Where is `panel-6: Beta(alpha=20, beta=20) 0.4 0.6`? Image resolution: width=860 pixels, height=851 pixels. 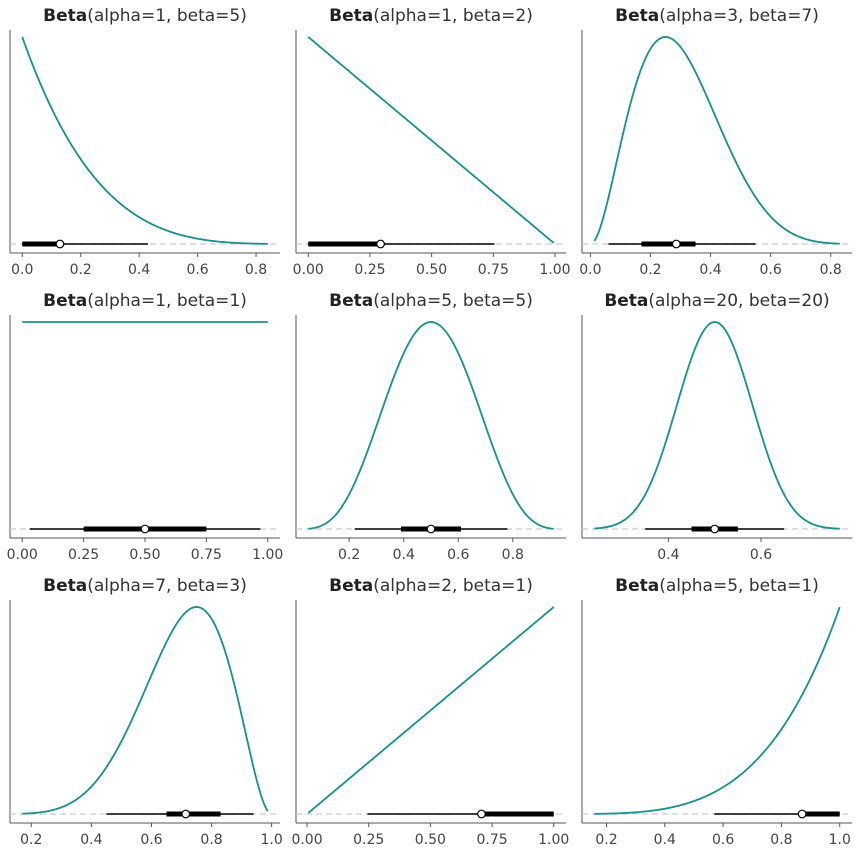
panel-6: Beta(alpha=20, beta=20) 0.4 0.6 is located at coordinates (716, 427).